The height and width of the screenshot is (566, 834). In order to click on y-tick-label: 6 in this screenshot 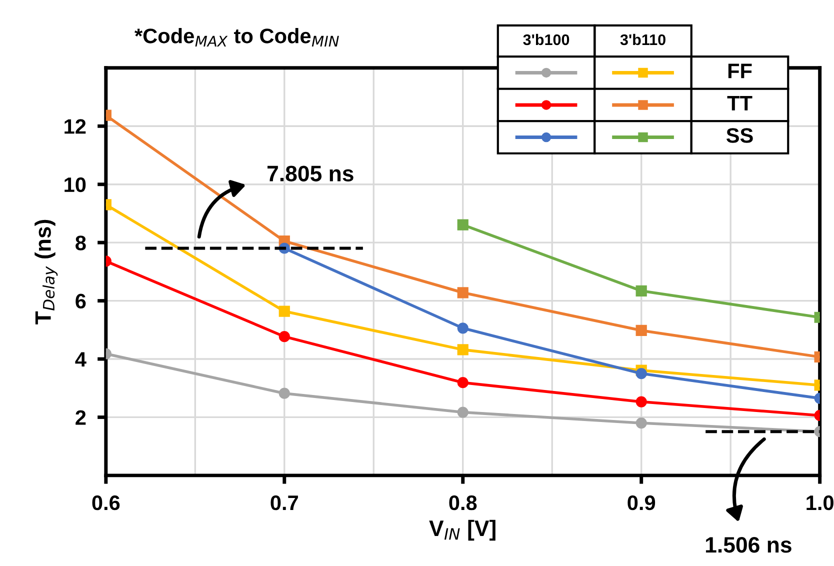, I will do `click(81, 301)`.